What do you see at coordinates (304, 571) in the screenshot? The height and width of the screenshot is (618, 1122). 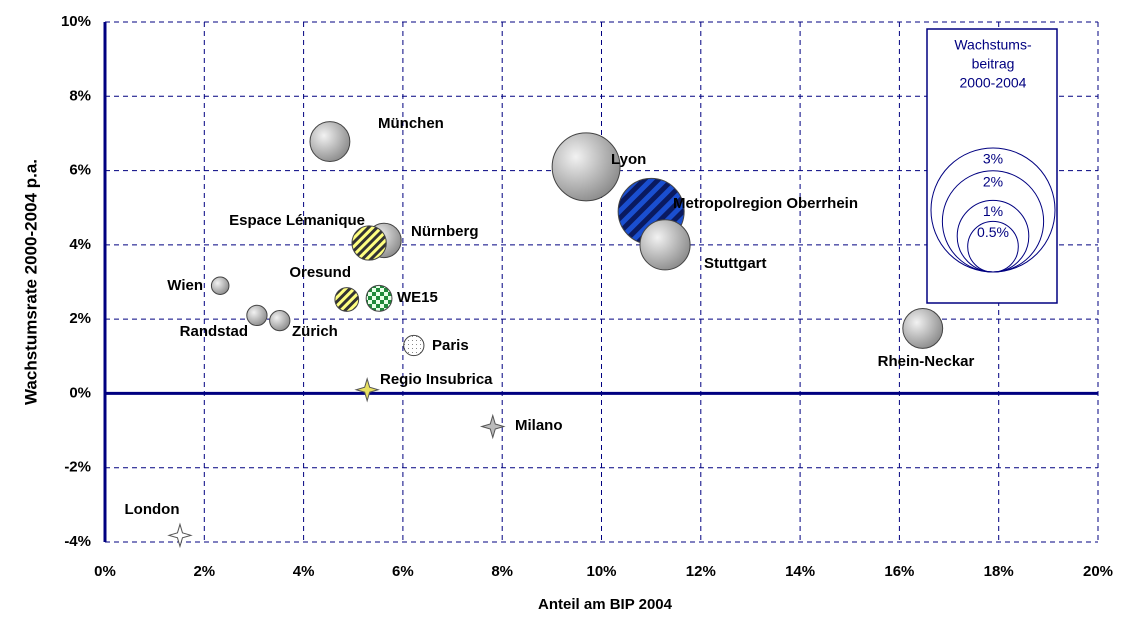 I see `x-tick-label: 4%` at bounding box center [304, 571].